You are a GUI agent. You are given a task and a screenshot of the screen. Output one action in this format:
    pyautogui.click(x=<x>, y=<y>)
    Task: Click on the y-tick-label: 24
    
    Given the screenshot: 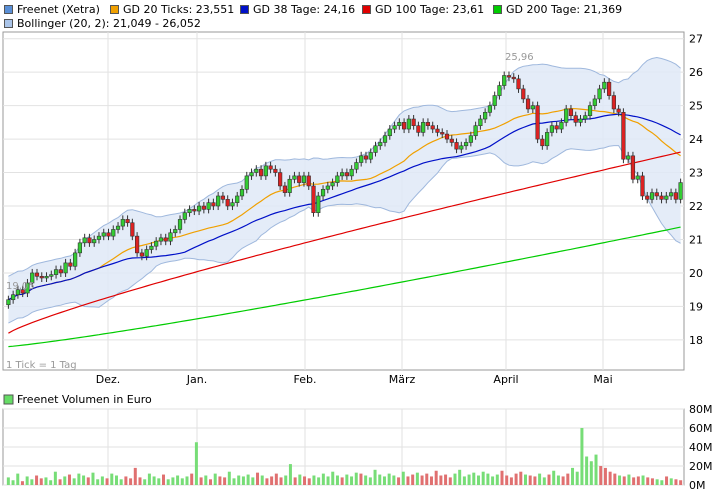 What is the action you would take?
    pyautogui.click(x=696, y=139)
    